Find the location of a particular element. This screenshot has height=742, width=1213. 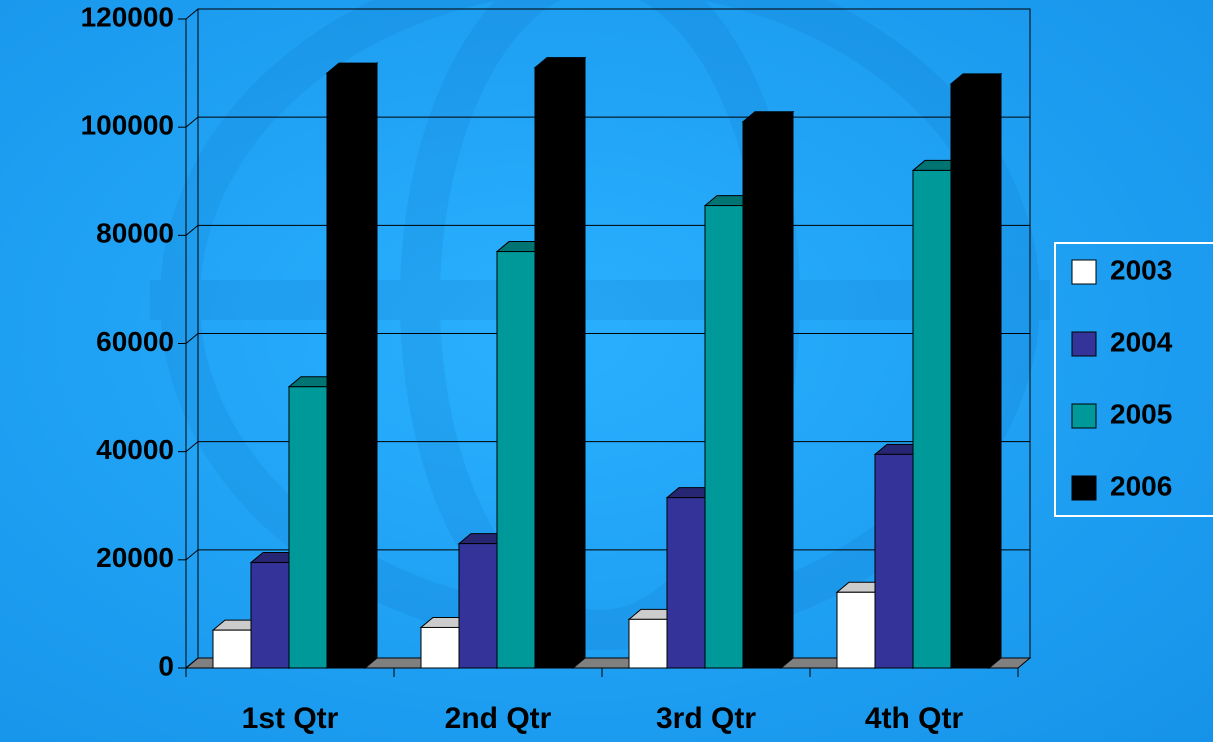

legend-label: 2005 is located at coordinates (1141, 413).